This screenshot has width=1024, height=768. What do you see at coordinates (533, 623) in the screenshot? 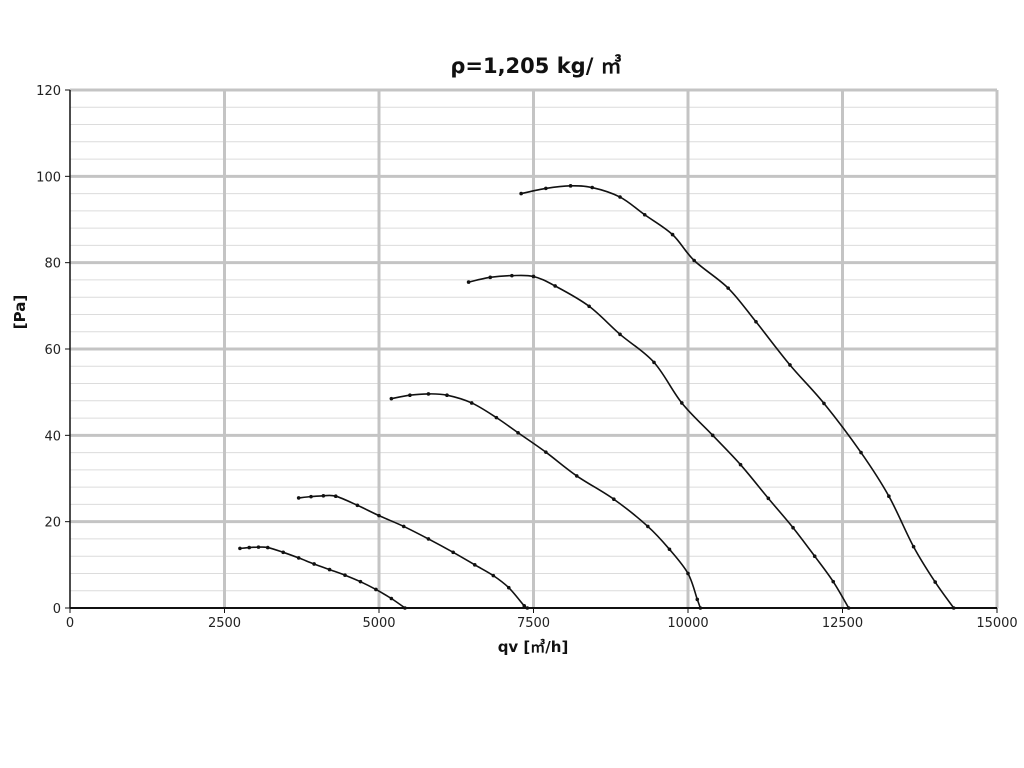
I see `x-tick-label: 7500` at bounding box center [533, 623].